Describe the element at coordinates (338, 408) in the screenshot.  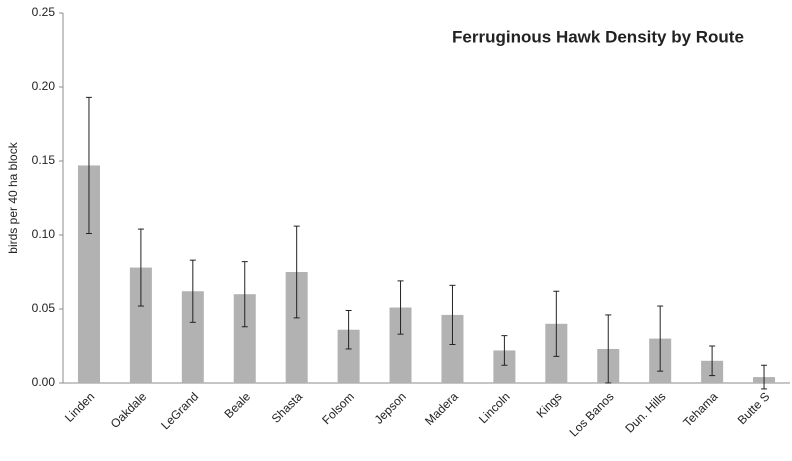
I see `x-tick-label: Folsom` at that location.